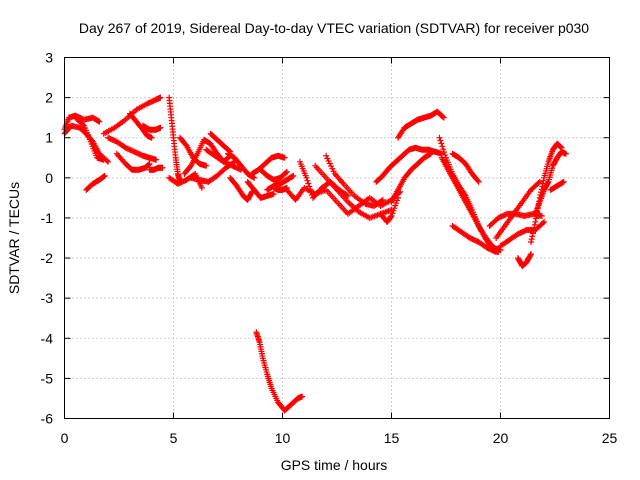 Image resolution: width=640 pixels, height=480 pixels. What do you see at coordinates (65, 438) in the screenshot?
I see `x-tick-label: 0` at bounding box center [65, 438].